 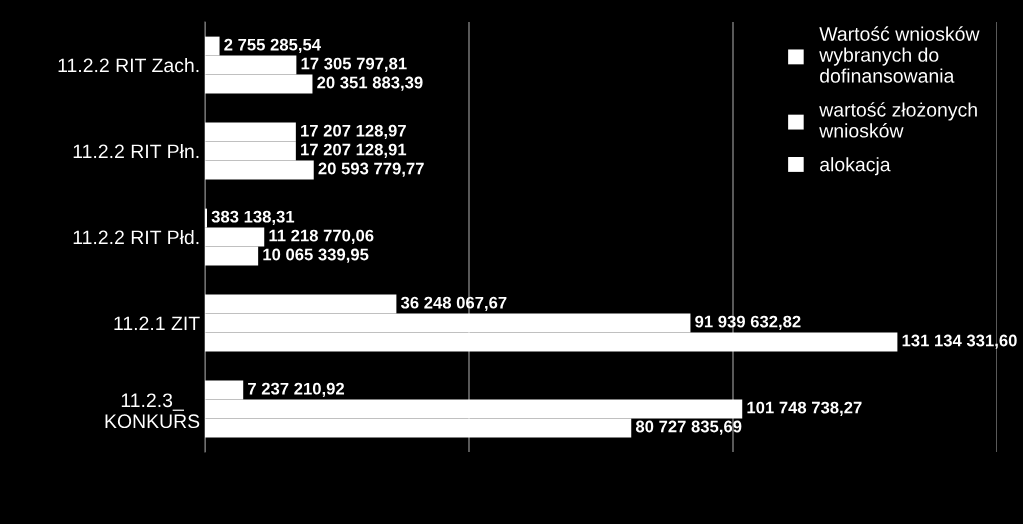 What do you see at coordinates (899, 54) in the screenshot?
I see `legend-label: Wartość wniosków wybranych do dofinansowania` at bounding box center [899, 54].